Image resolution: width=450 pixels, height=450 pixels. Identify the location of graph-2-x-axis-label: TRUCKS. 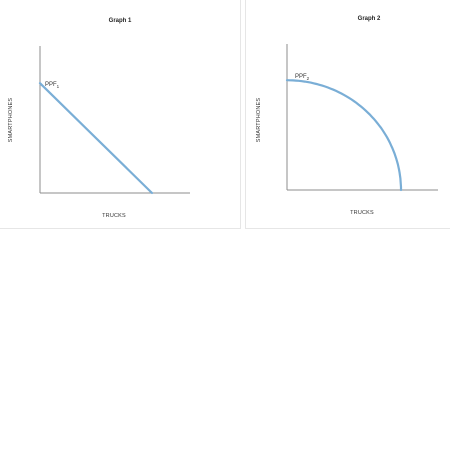
(362, 213).